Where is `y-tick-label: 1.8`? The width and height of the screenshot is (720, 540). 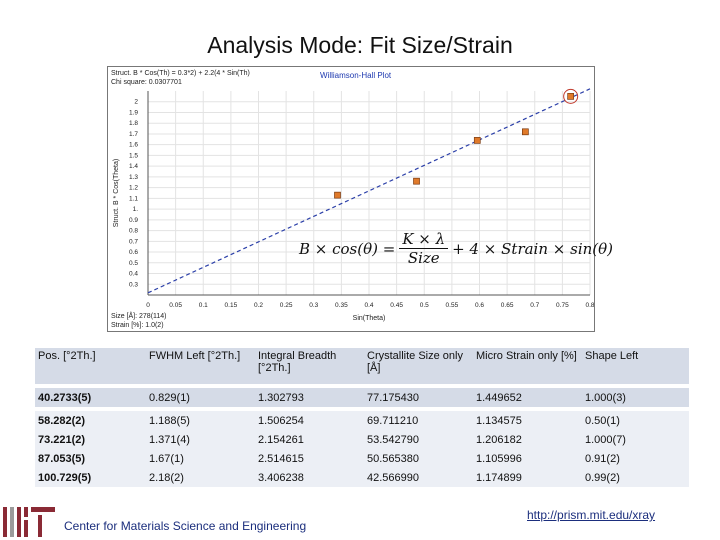
y-tick-label: 1.8 is located at coordinates (133, 123).